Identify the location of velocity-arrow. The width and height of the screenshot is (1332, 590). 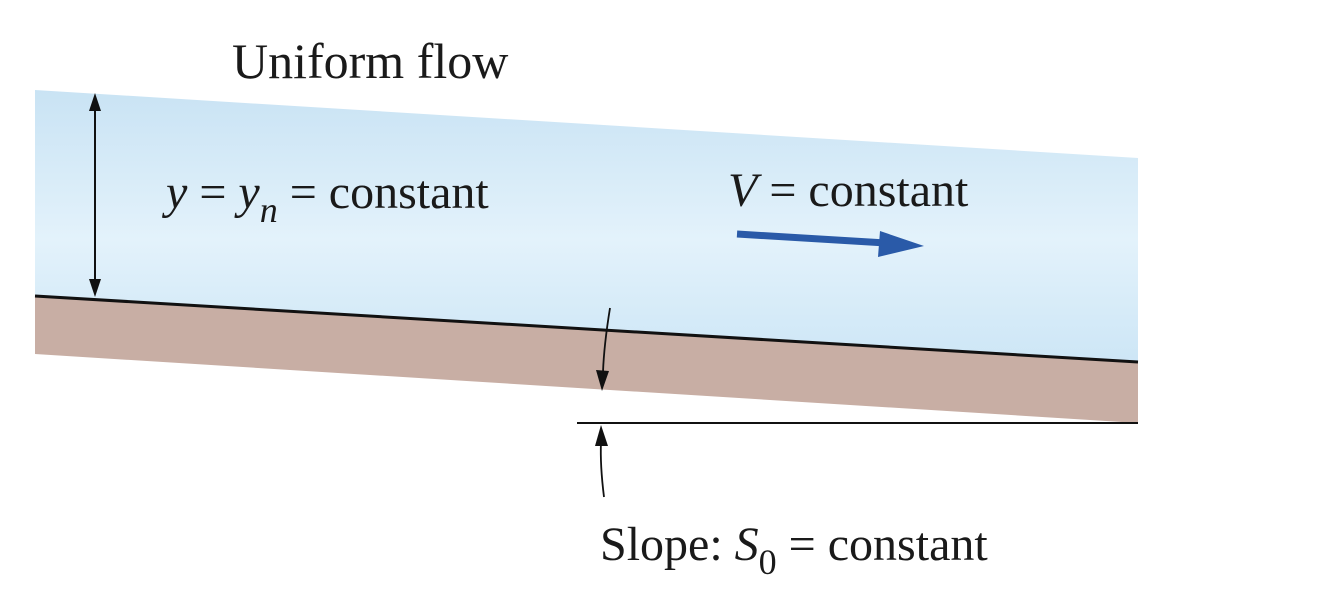
(830, 243).